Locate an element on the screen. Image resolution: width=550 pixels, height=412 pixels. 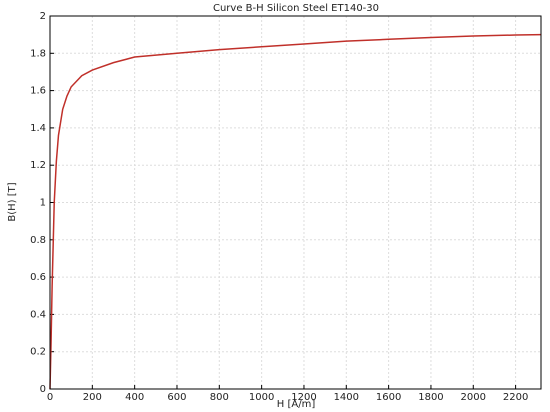
y-tick-label: 0.4 is located at coordinates (38, 314).